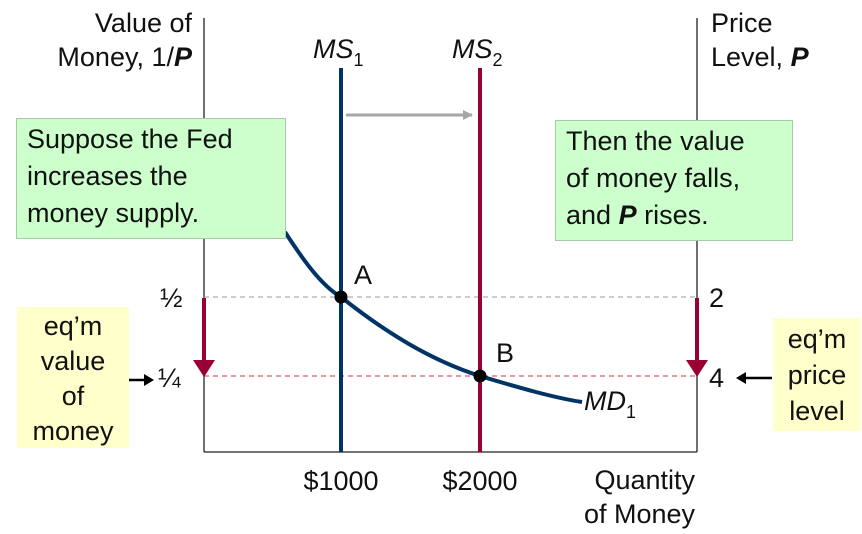 The height and width of the screenshot is (534, 862). I want to click on eqm-value-line: value, so click(73, 361).